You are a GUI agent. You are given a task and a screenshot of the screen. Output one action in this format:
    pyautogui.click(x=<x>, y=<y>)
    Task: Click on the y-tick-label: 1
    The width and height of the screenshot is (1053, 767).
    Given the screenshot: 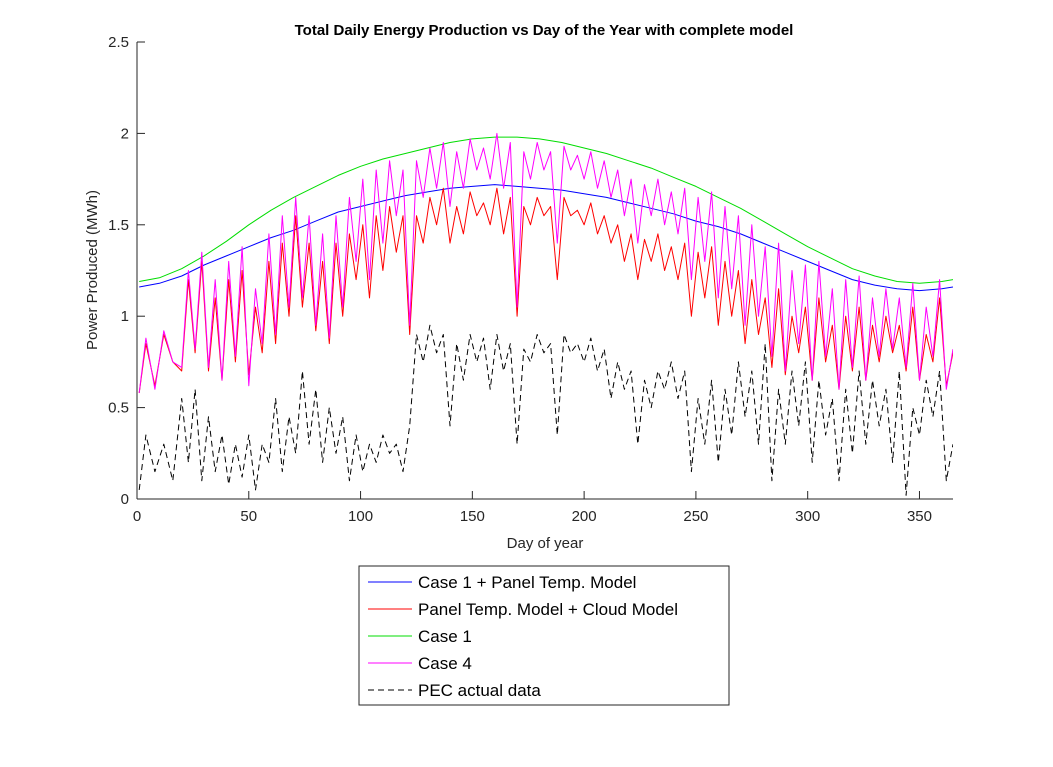 What is the action you would take?
    pyautogui.click(x=125, y=316)
    